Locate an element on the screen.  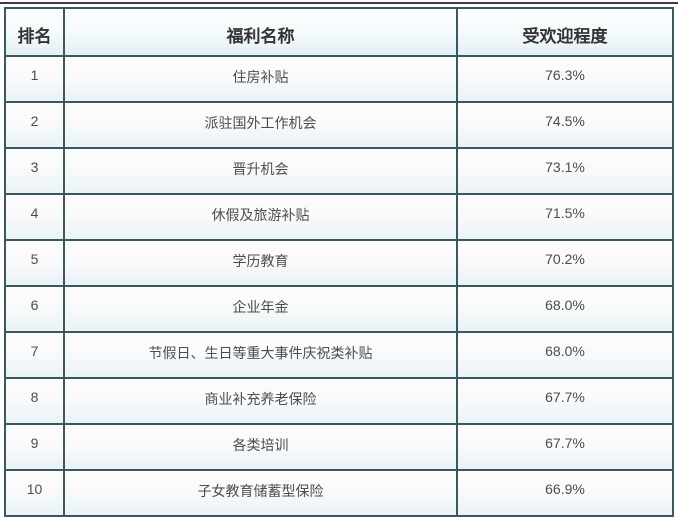
table-row: 4 休假及旅游补贴 71.5% is located at coordinates (339, 217).